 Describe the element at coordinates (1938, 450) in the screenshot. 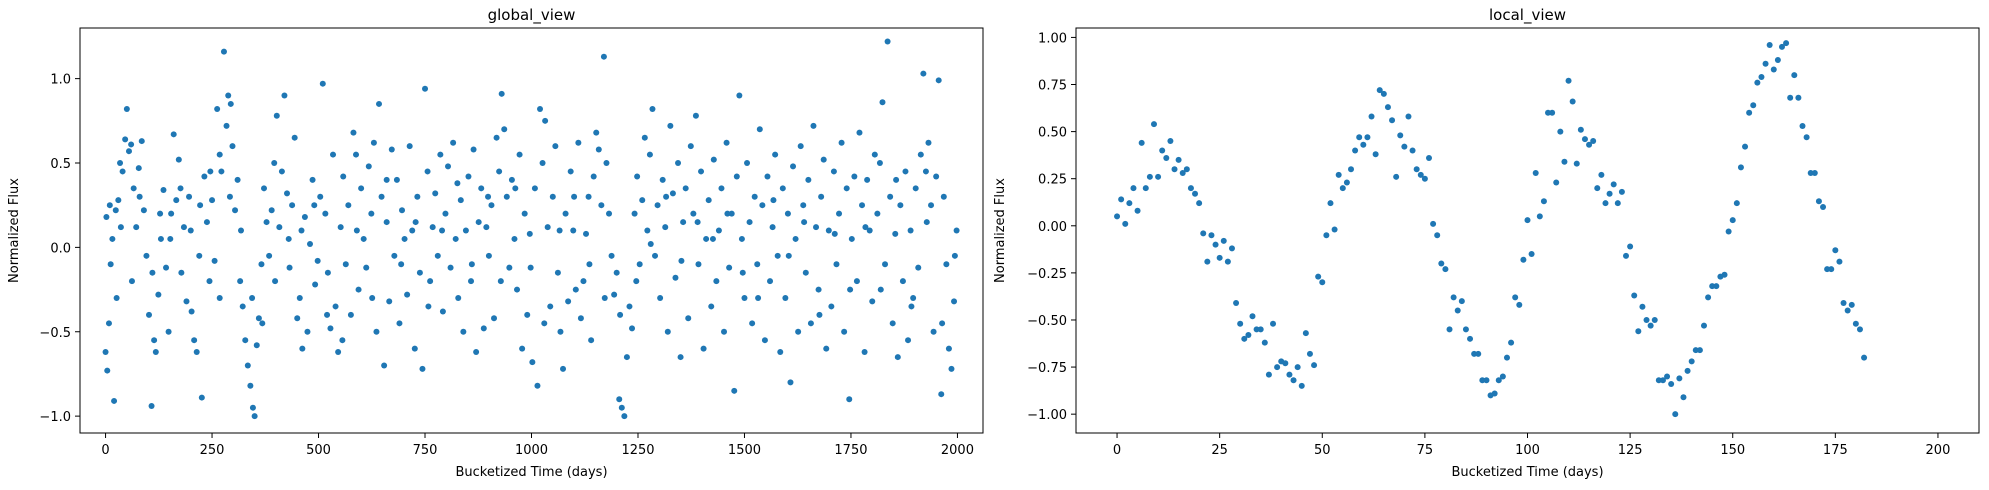

I see `x-tick-label: 200` at that location.